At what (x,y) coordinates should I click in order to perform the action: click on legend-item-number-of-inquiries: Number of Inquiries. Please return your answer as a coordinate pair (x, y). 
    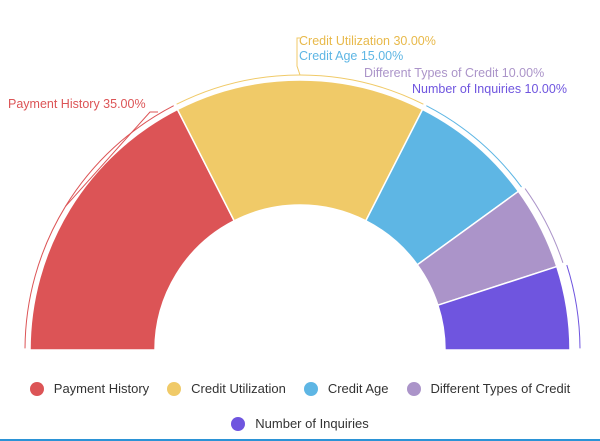
    Looking at the image, I should click on (300, 423).